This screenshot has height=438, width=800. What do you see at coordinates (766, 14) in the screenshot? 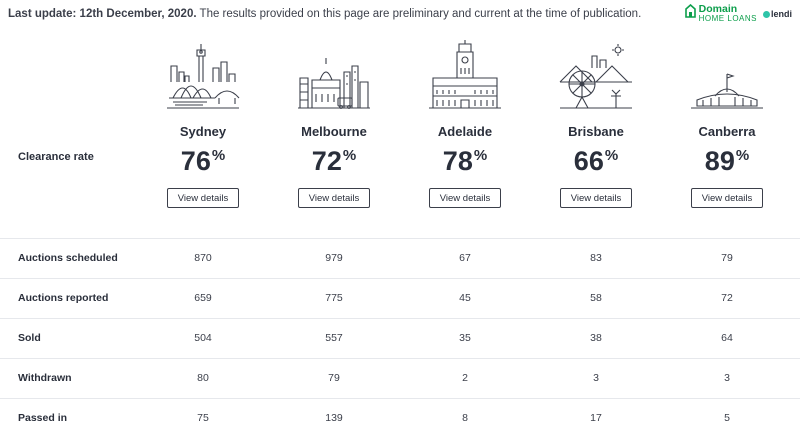
I see `lendi-dot-icon` at bounding box center [766, 14].